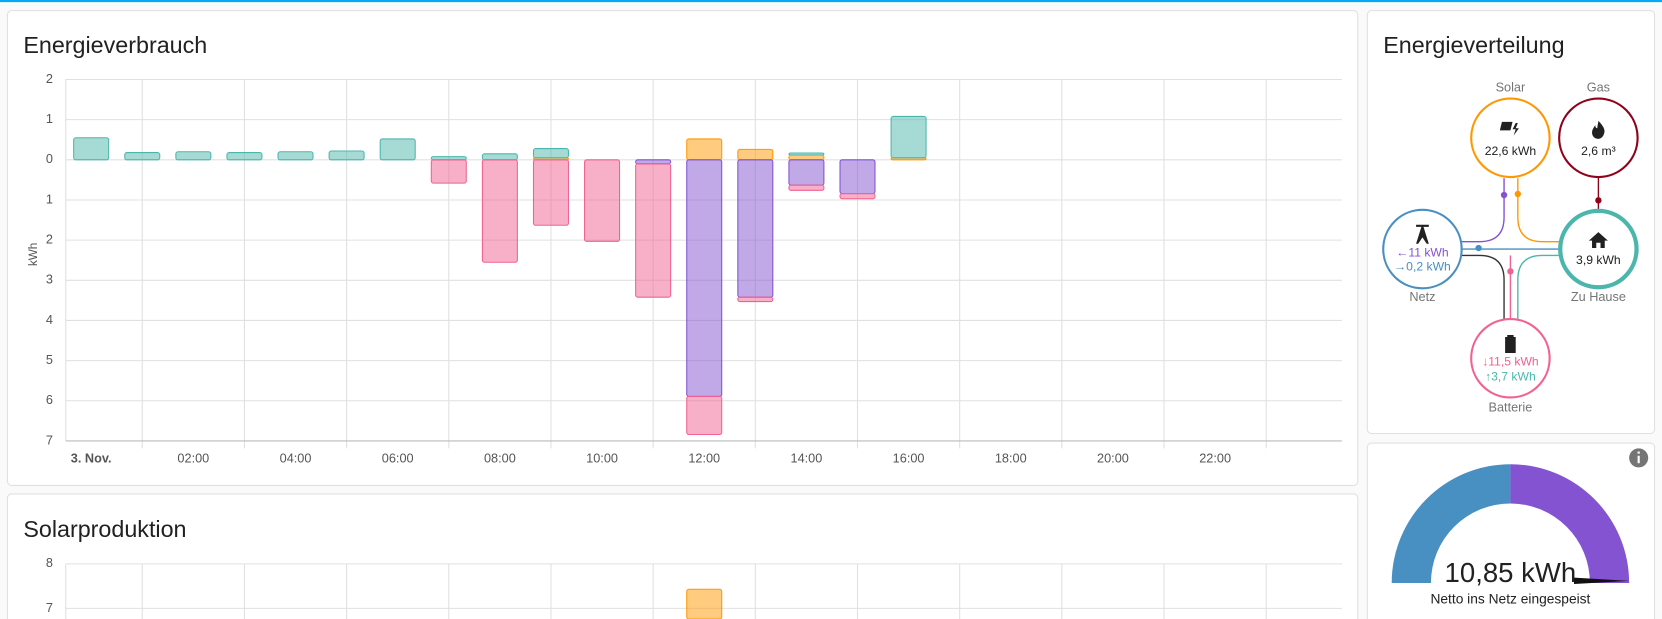 This screenshot has height=619, width=1662. I want to click on x-tick-label: 22:00, so click(1215, 457).